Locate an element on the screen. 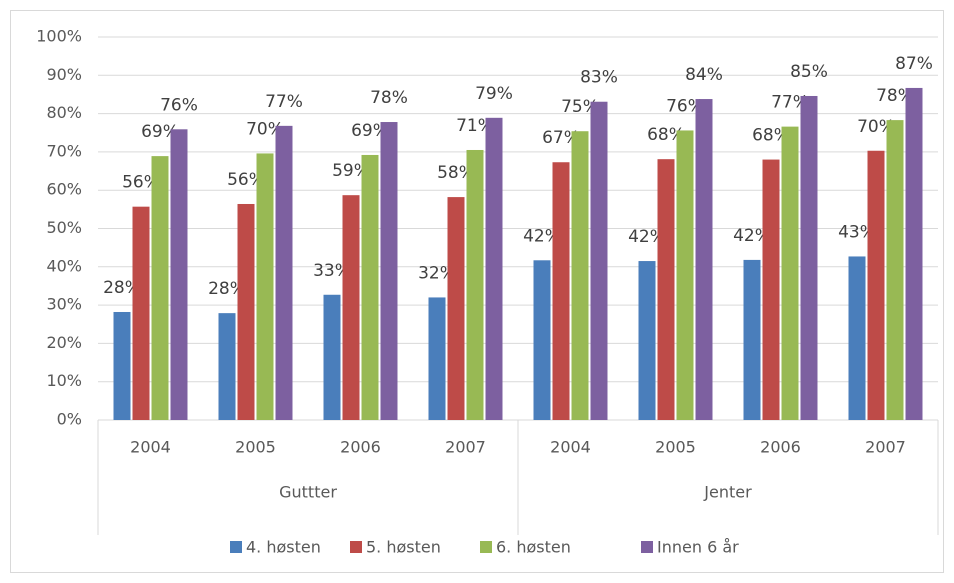  legend-label: Innen 6 år is located at coordinates (698, 547).